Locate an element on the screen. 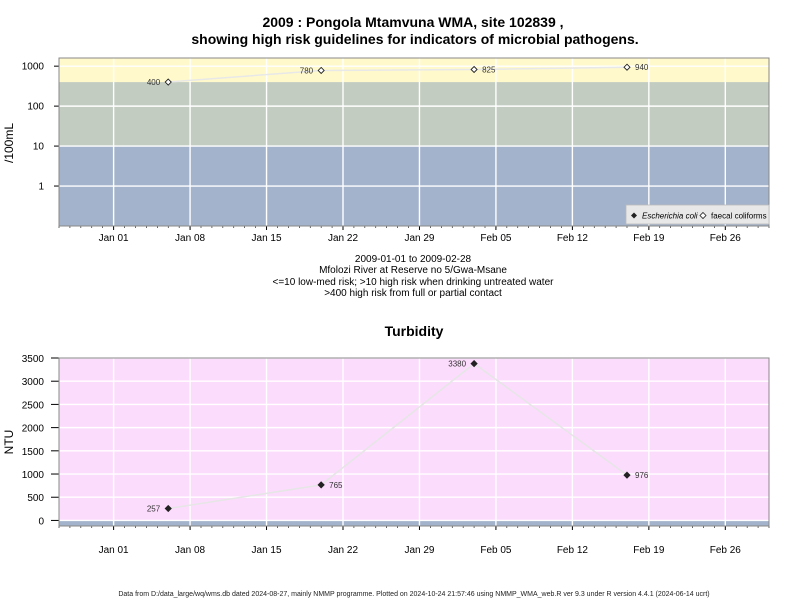 This screenshot has width=800, height=600. top-x-tick-label: Feb 19 is located at coordinates (649, 238).